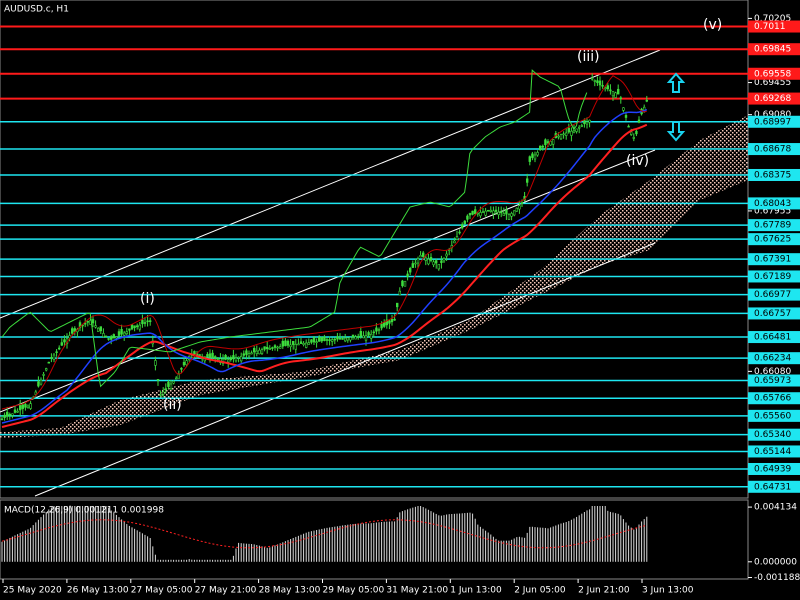  I want to click on price-label: 0.70205, so click(772, 19).